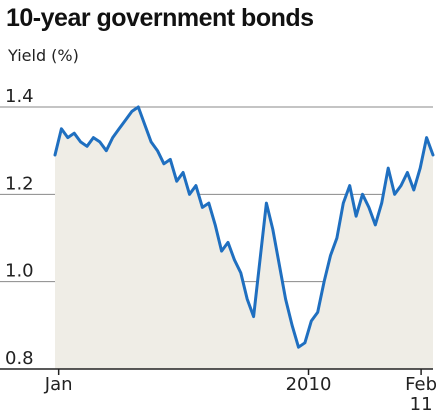  Describe the element at coordinates (19, 358) in the screenshot. I see `y-tick-label: 0.8` at that location.